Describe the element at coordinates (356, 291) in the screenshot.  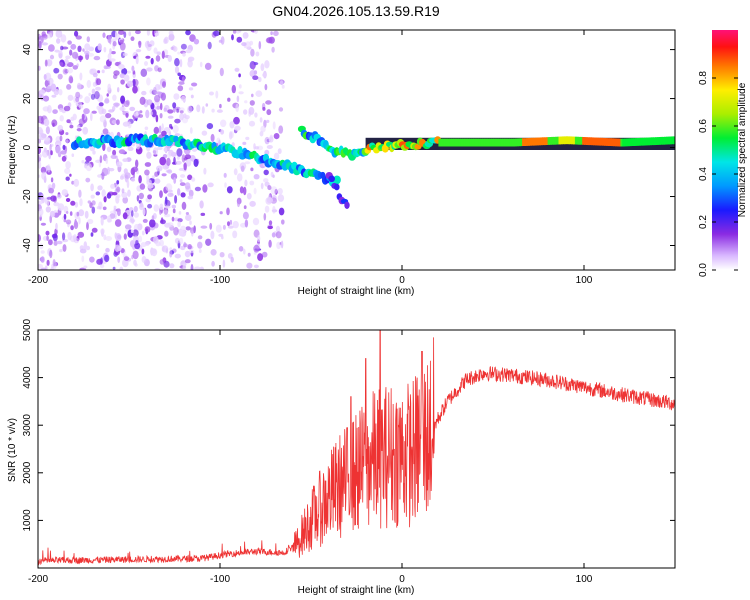
I see `spectrogram-x-label: Height of straight line (km)` at that location.